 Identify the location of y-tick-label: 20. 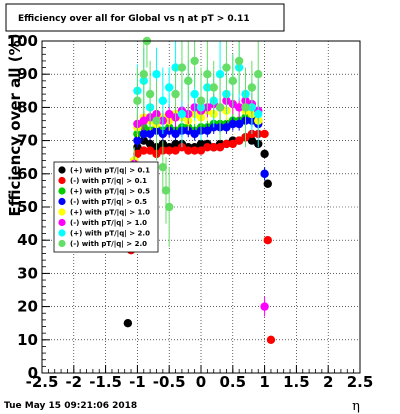
(27, 307).